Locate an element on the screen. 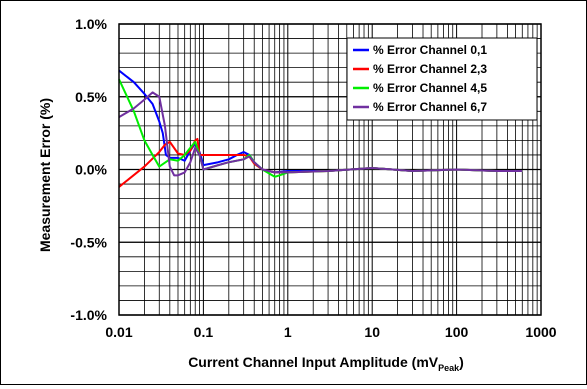  legend-label: % Error Channel 4,5 is located at coordinates (430, 88).